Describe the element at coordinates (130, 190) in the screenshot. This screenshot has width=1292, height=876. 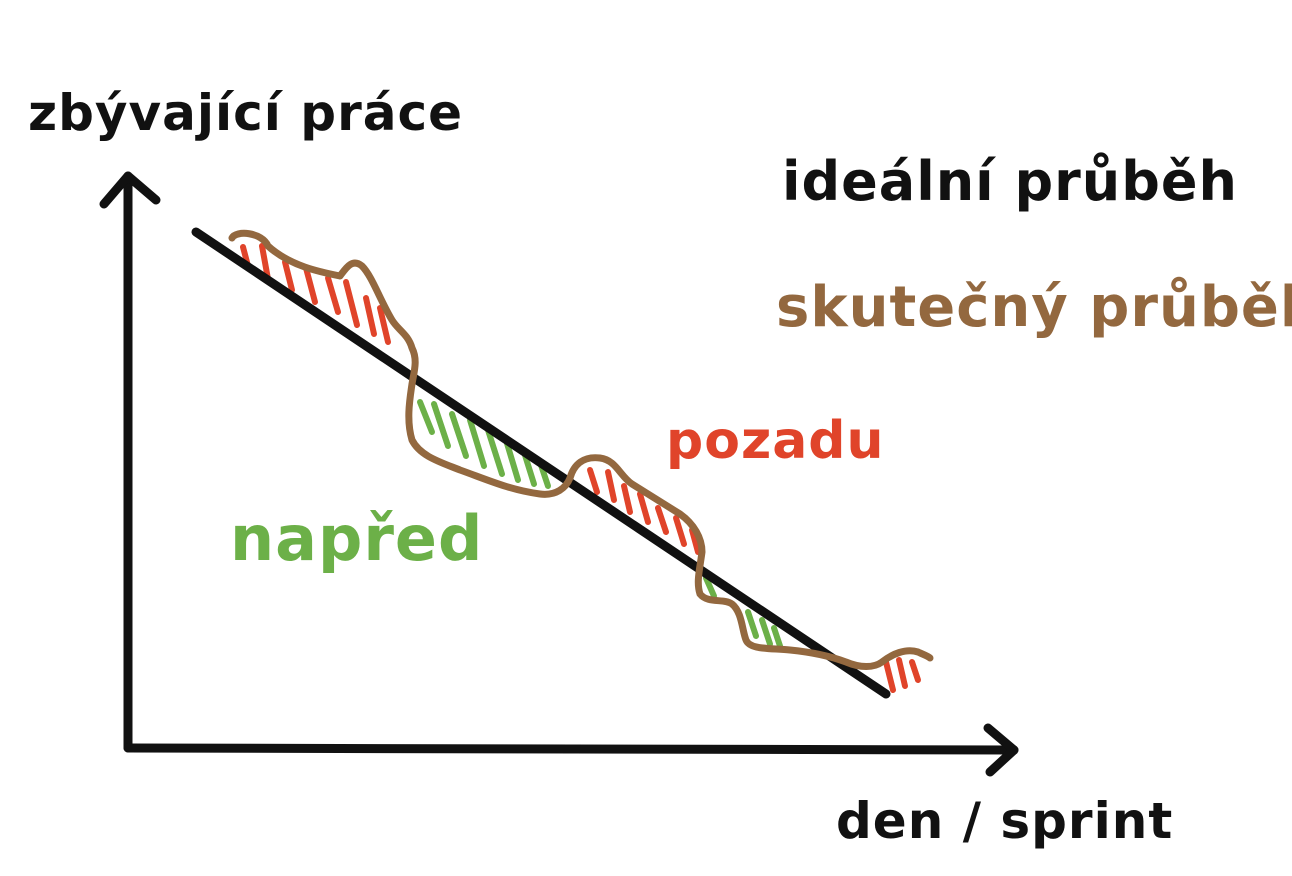
I see `y-axis-arrowhead` at that location.